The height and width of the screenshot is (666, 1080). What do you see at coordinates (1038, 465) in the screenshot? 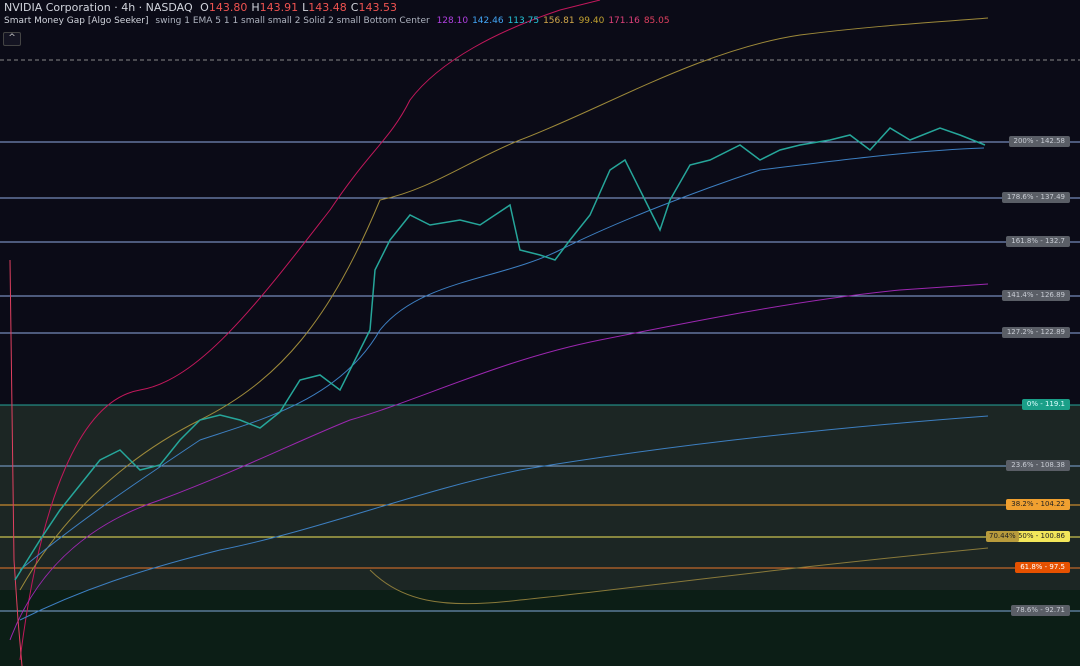
I see `level-label: 23.6% - 108.38` at bounding box center [1038, 465].